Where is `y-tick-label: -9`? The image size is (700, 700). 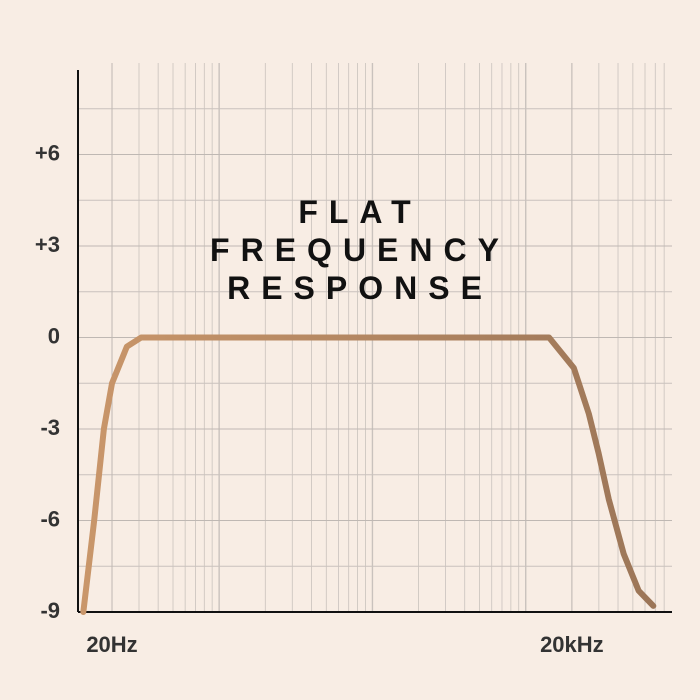 y-tick-label: -9 is located at coordinates (50, 610).